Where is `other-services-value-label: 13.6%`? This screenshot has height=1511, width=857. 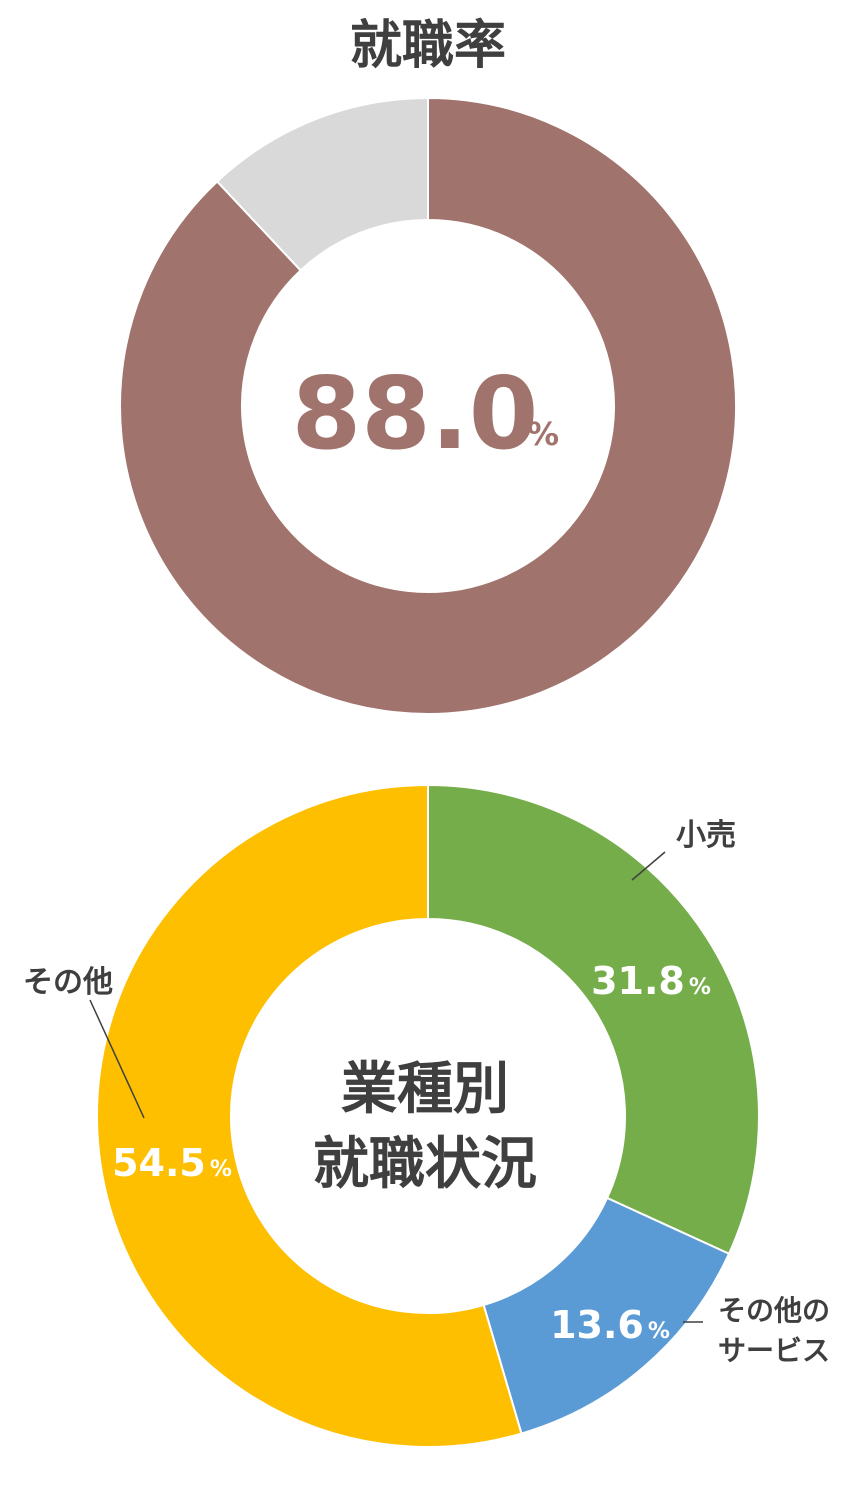
other-services-value-label: 13.6% is located at coordinates (610, 1325).